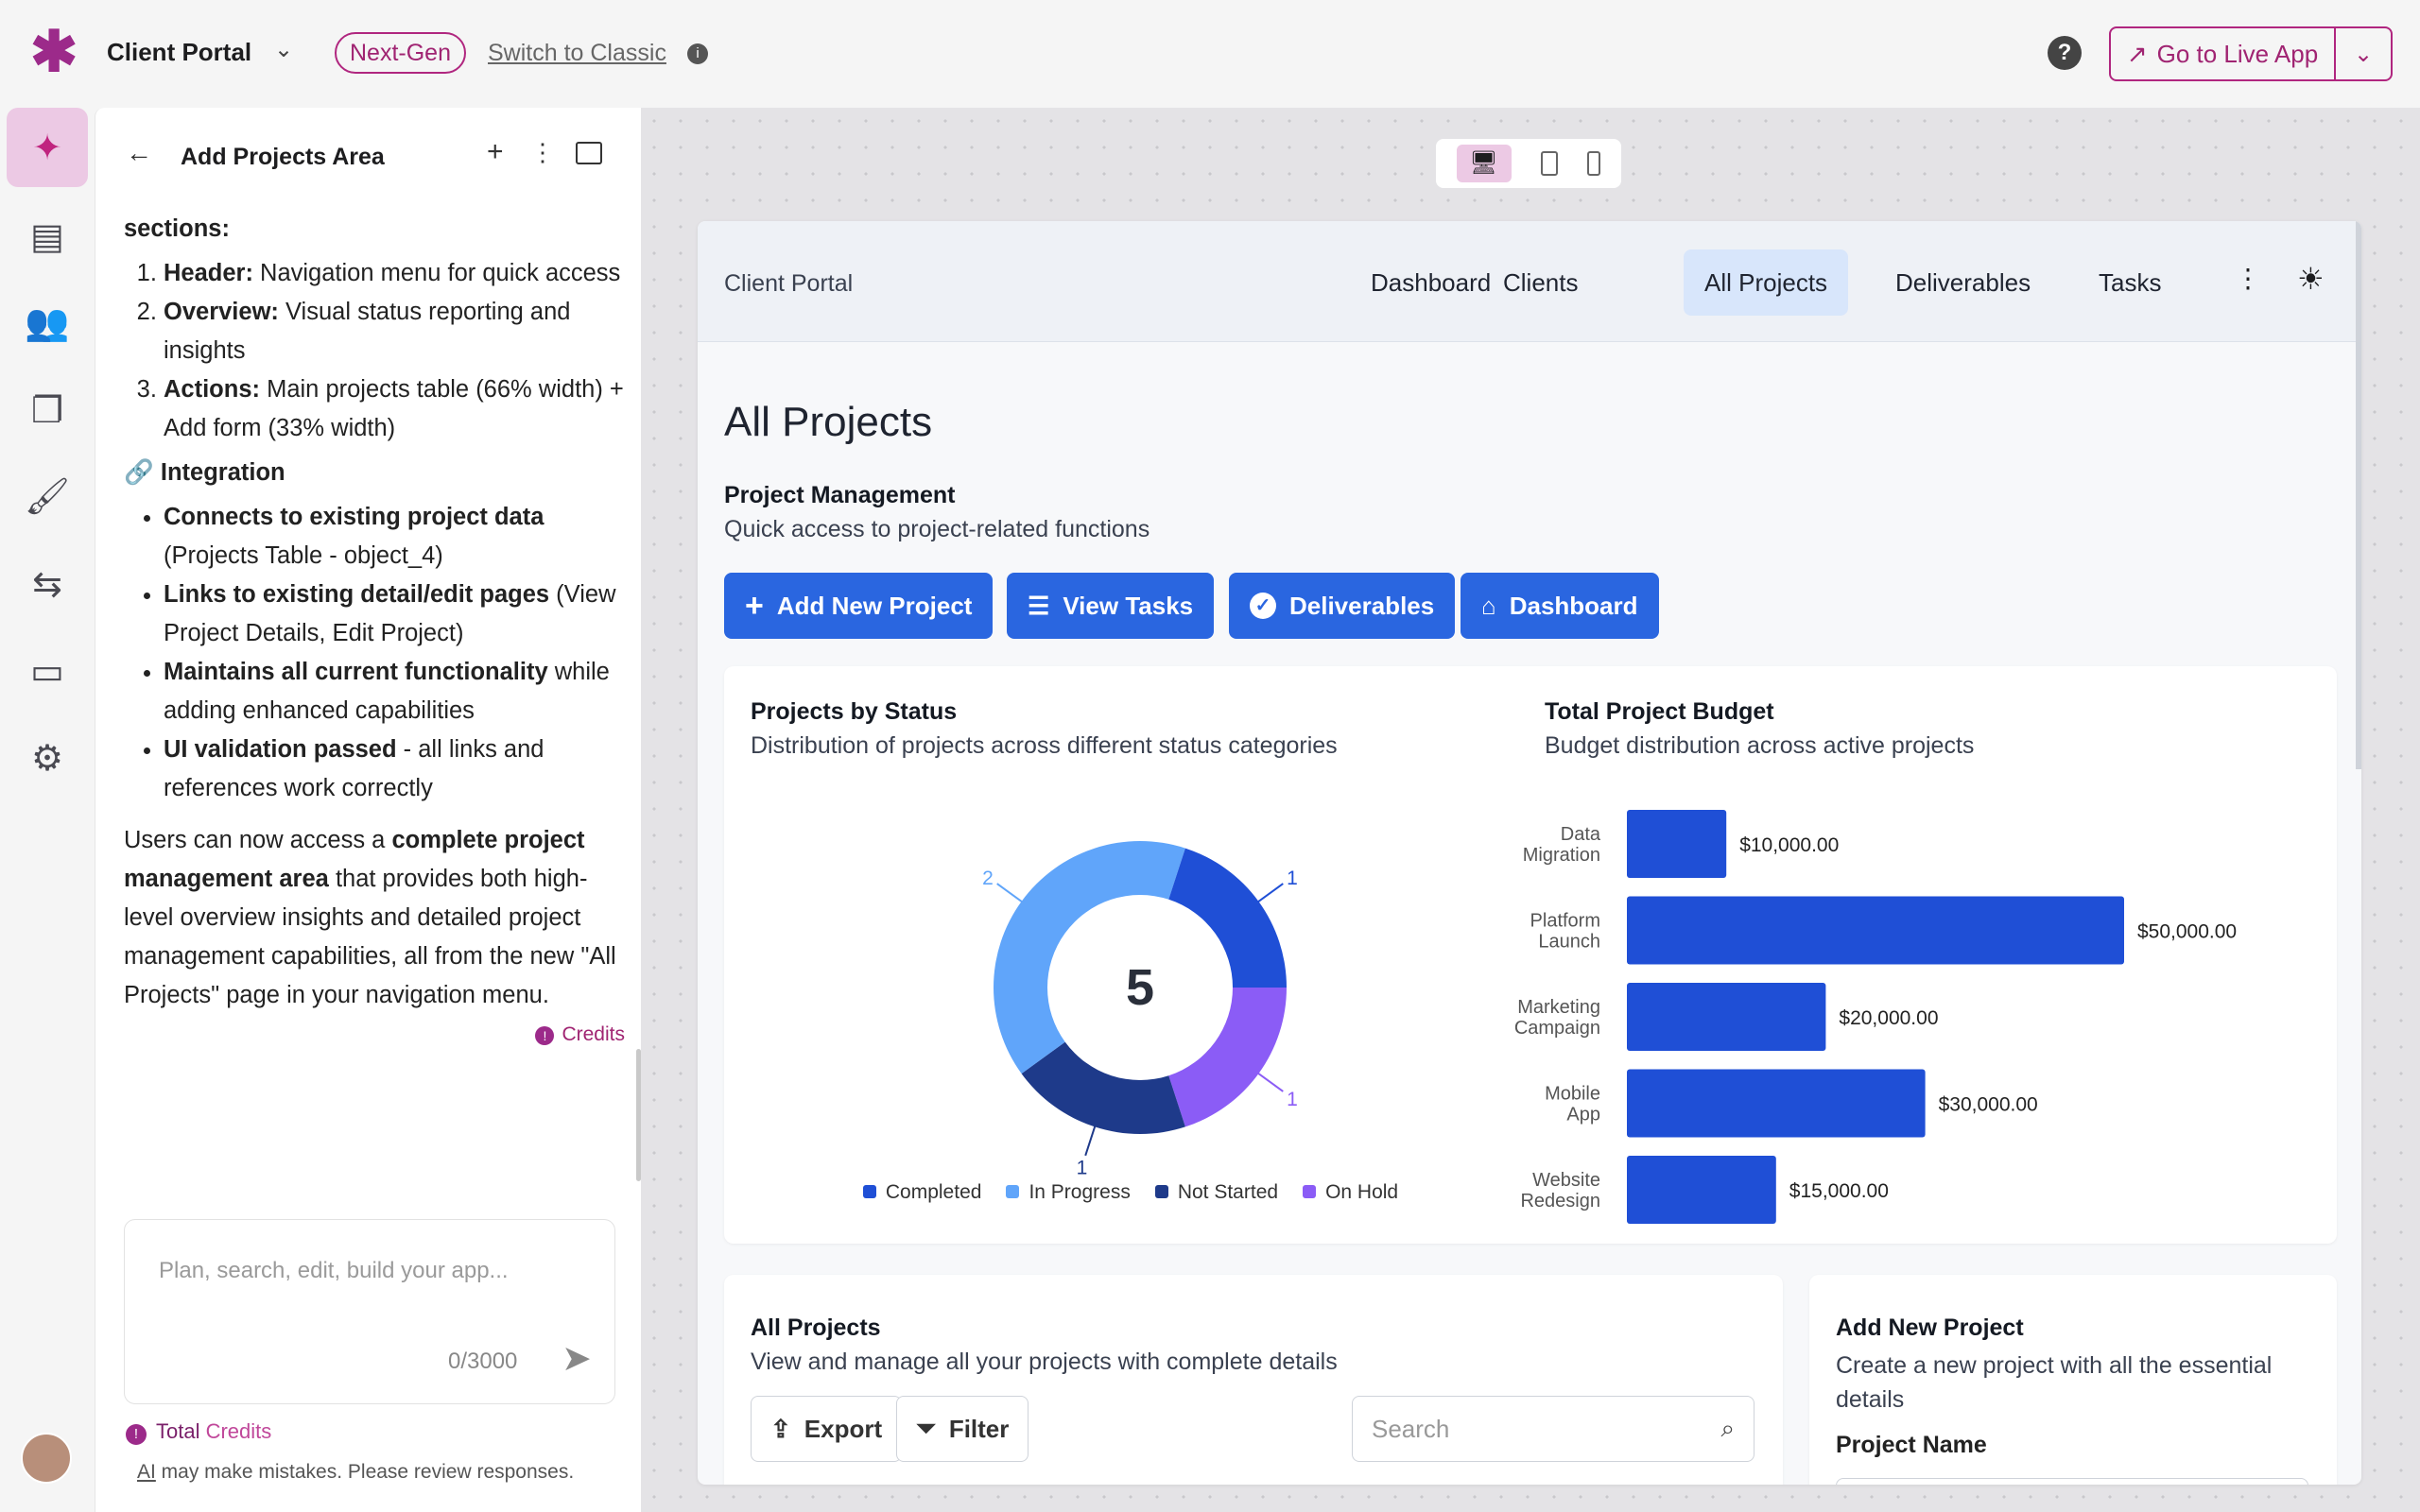 The image size is (2420, 1512). I want to click on bar-category-label: Data, so click(1581, 834).